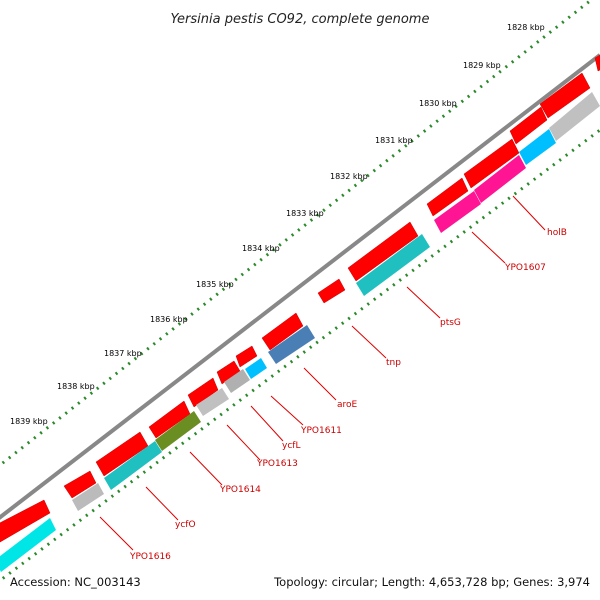 This screenshot has width=600, height=600. What do you see at coordinates (557, 233) in the screenshot?
I see `gene-label-holB: holB` at bounding box center [557, 233].